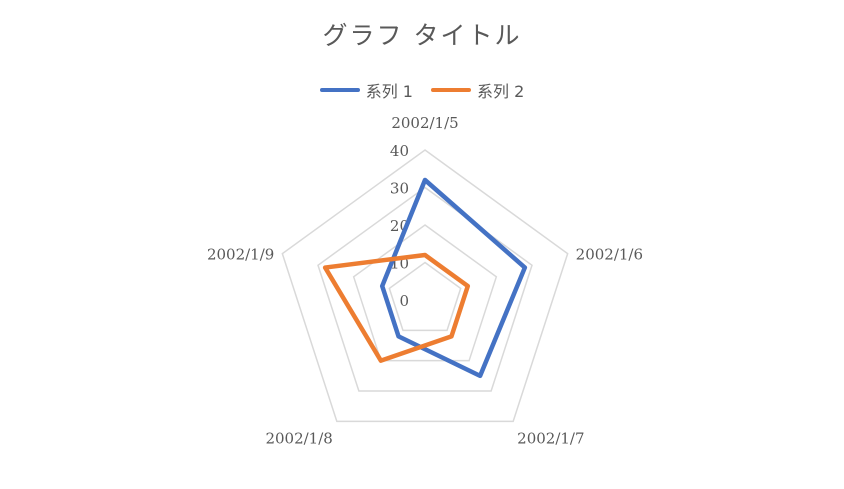  I want to click on radial-tick-label: 30, so click(399, 189).